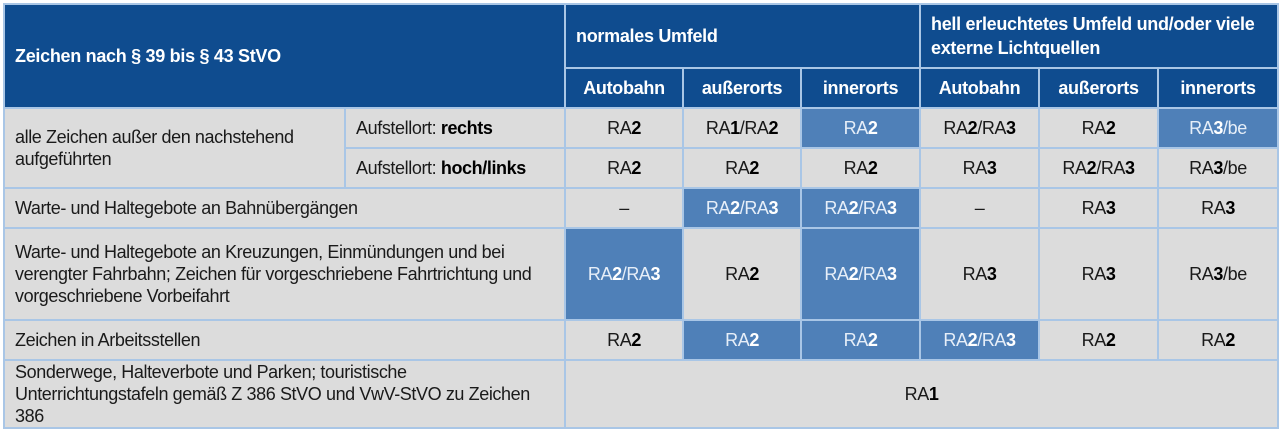  I want to click on header-normal-environment: normales Umfeld, so click(743, 36).